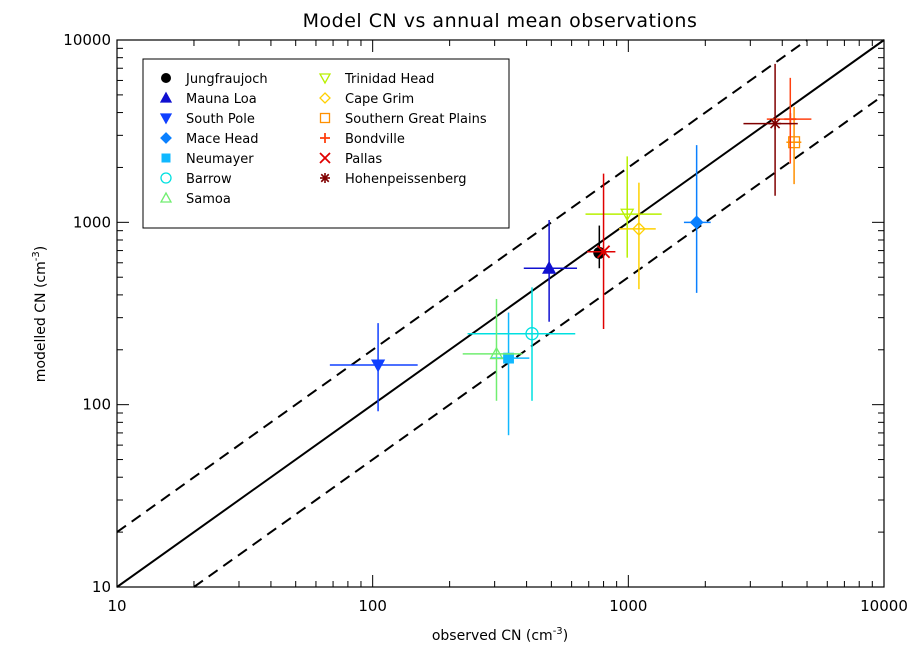 This screenshot has width=917, height=646. I want to click on legend-label: Samoa, so click(208, 199).